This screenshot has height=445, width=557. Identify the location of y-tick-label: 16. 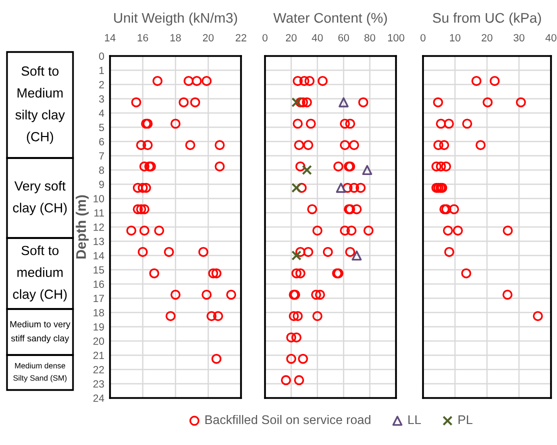
(99, 284).